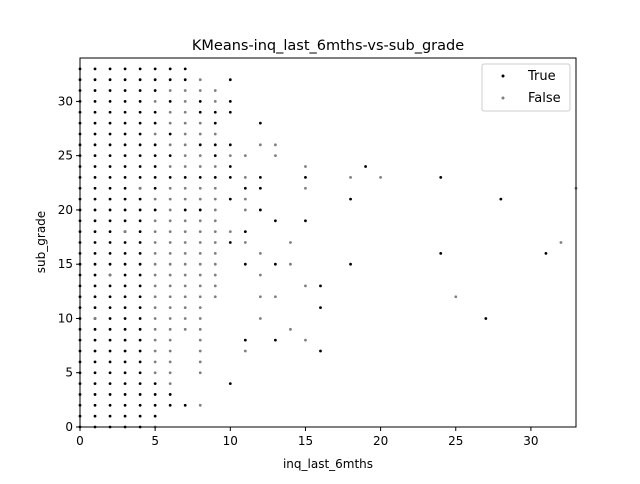 Image resolution: width=640 pixels, height=484 pixels. I want to click on x-tick-label-25: 25, so click(455, 441).